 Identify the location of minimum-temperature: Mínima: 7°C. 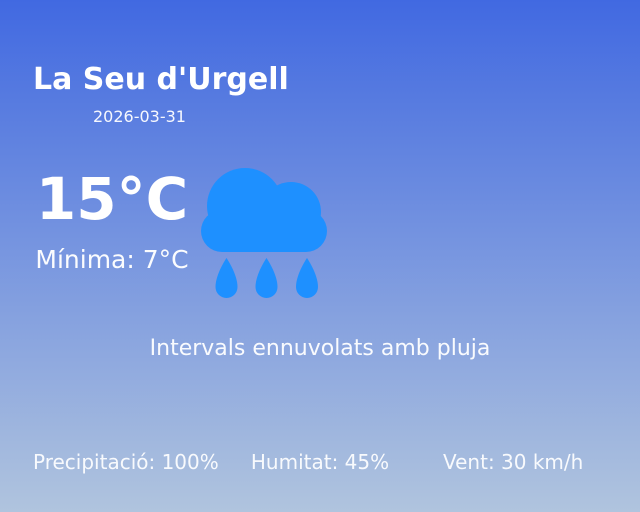
(112, 259).